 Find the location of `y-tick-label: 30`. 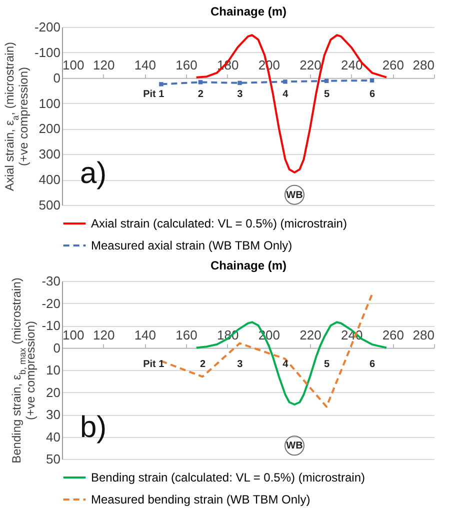

y-tick-label: 30 is located at coordinates (53, 414).